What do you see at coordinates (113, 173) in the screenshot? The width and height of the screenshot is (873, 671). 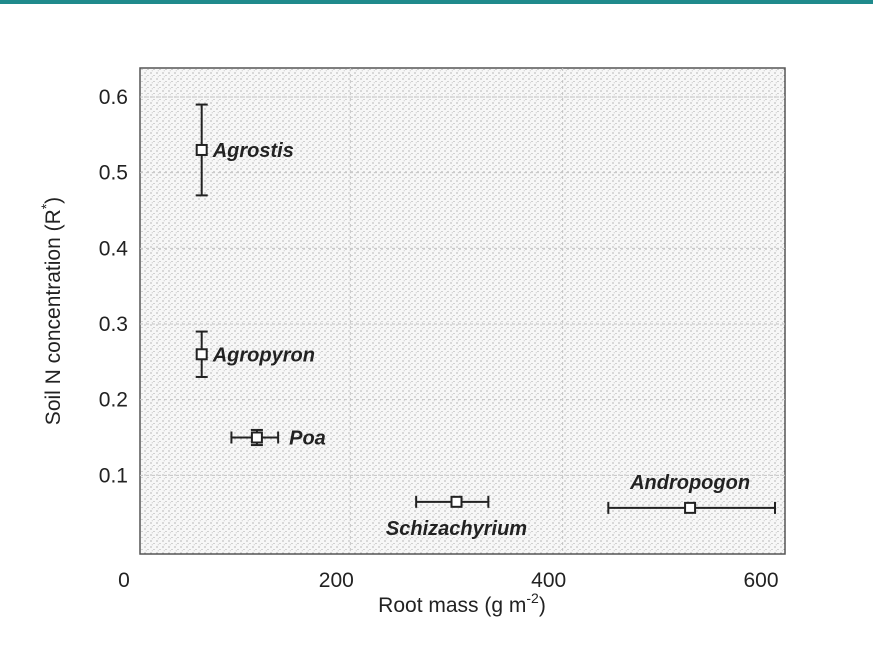 I see `y-tick-label: 0.5` at bounding box center [113, 173].